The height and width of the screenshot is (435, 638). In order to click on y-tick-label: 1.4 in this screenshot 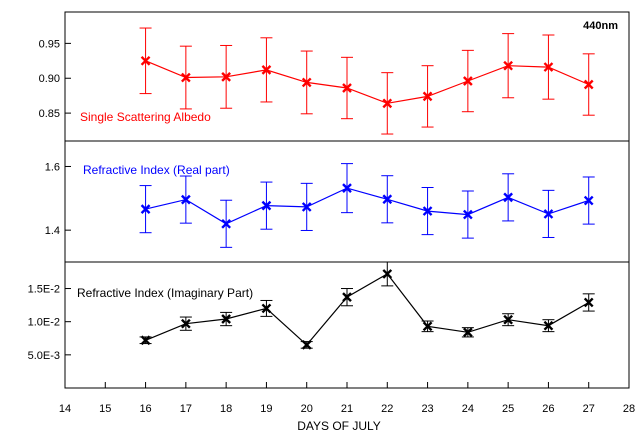, I will do `click(52, 231)`.